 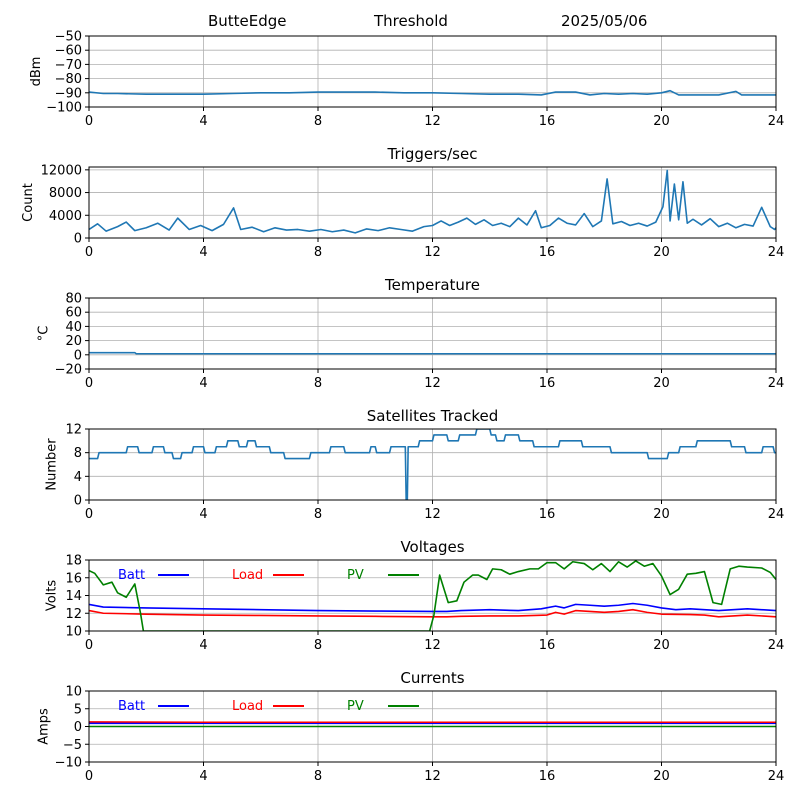 I want to click on y-tick-label: 40, so click(x=73, y=327).